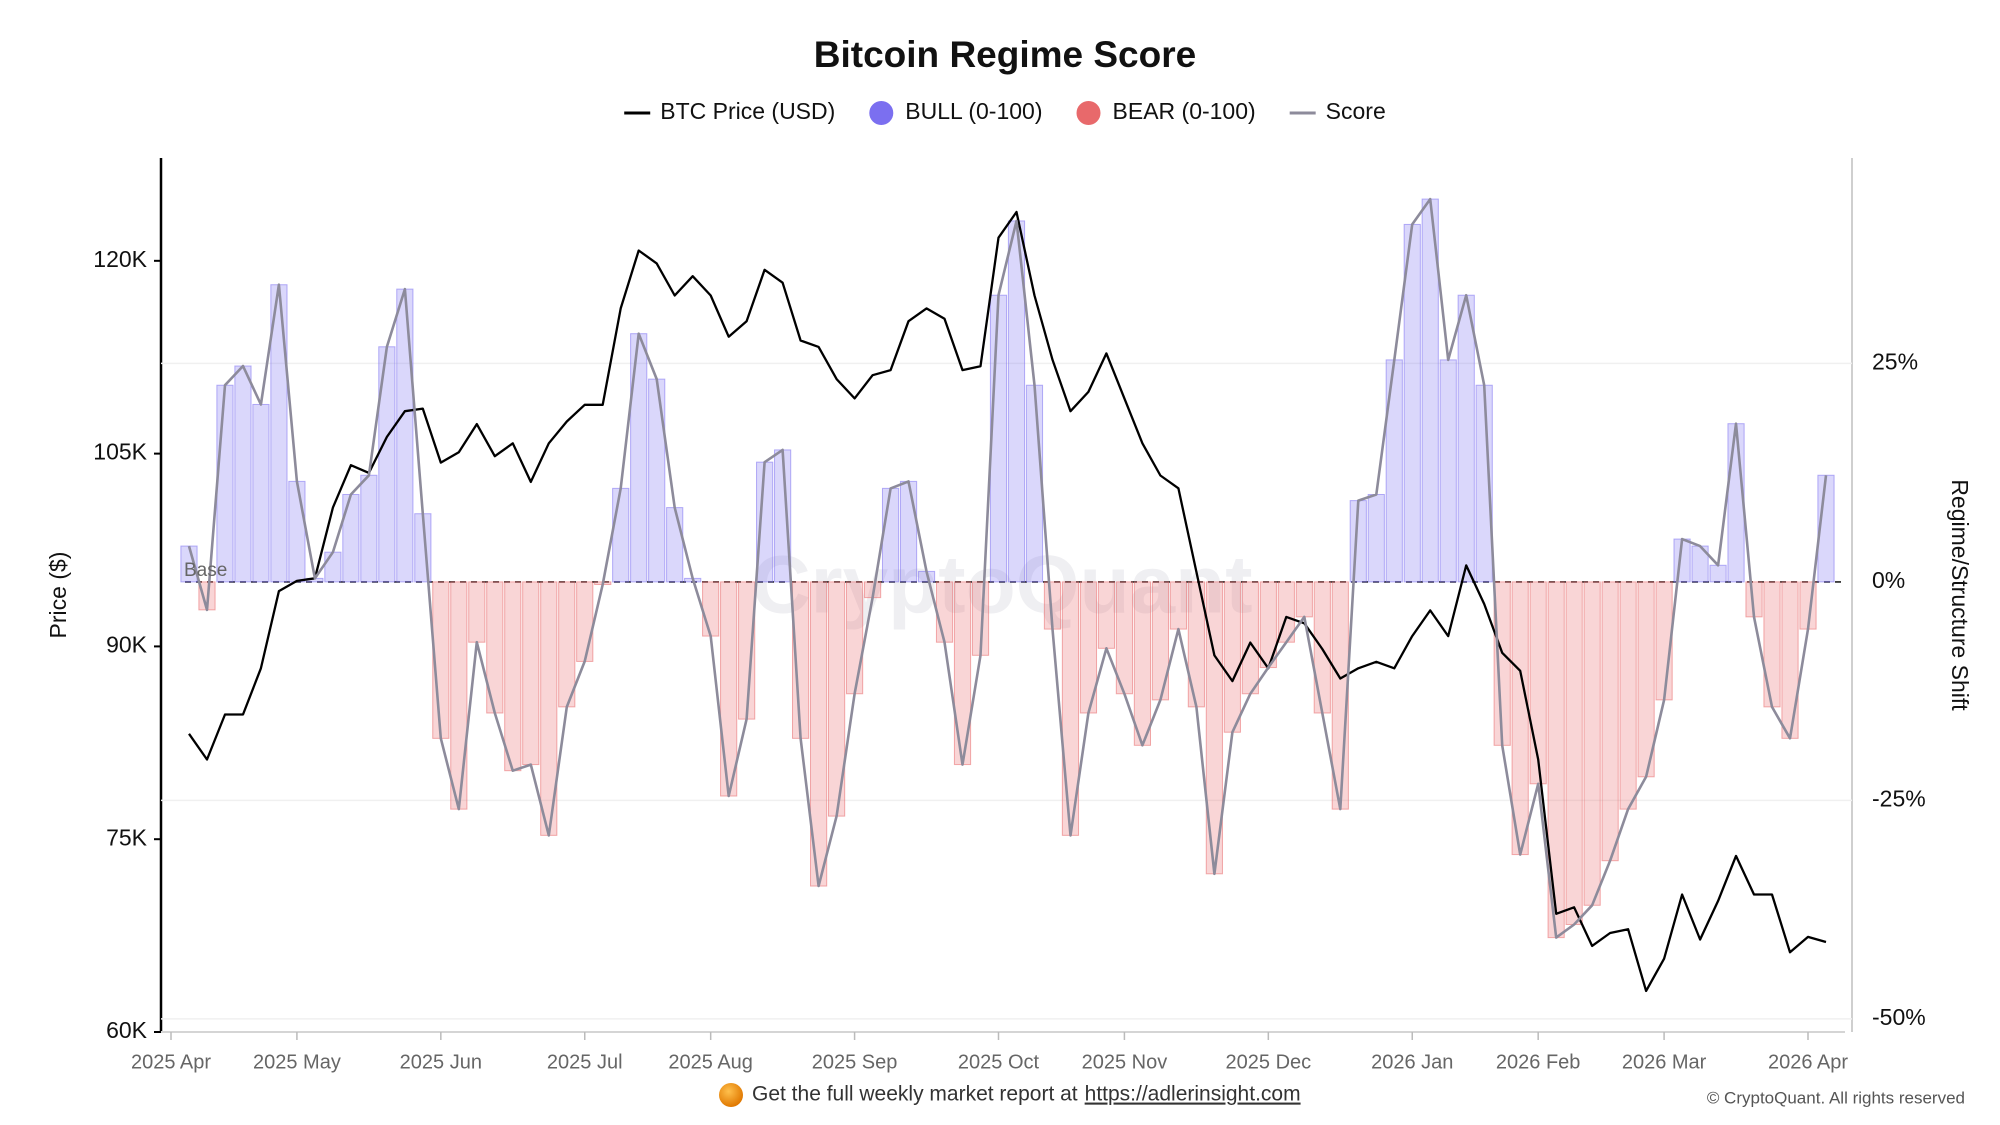 The height and width of the screenshot is (1125, 2000). What do you see at coordinates (1664, 1062) in the screenshot?
I see `x-tick-label: 2026 Mar` at bounding box center [1664, 1062].